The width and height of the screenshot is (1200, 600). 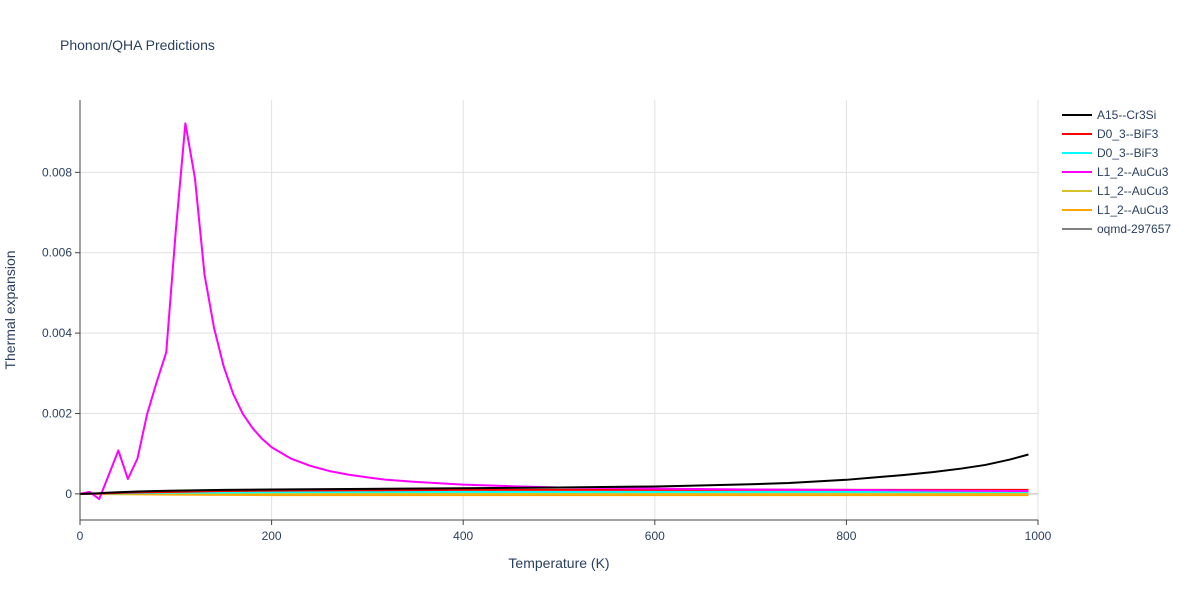 What do you see at coordinates (846, 536) in the screenshot?
I see `x-tick-label: 800` at bounding box center [846, 536].